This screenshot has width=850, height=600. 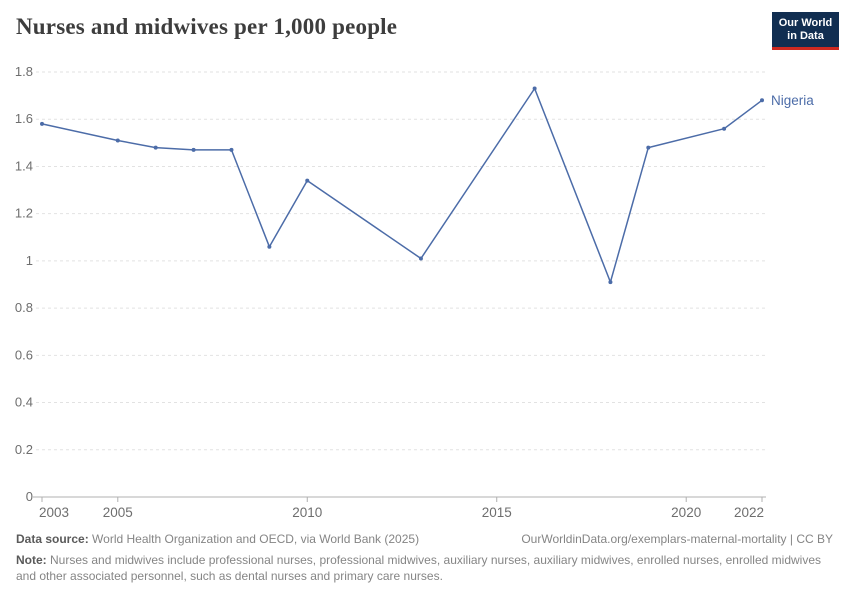 What do you see at coordinates (24, 118) in the screenshot?
I see `y-tick-label: 1.6` at bounding box center [24, 118].